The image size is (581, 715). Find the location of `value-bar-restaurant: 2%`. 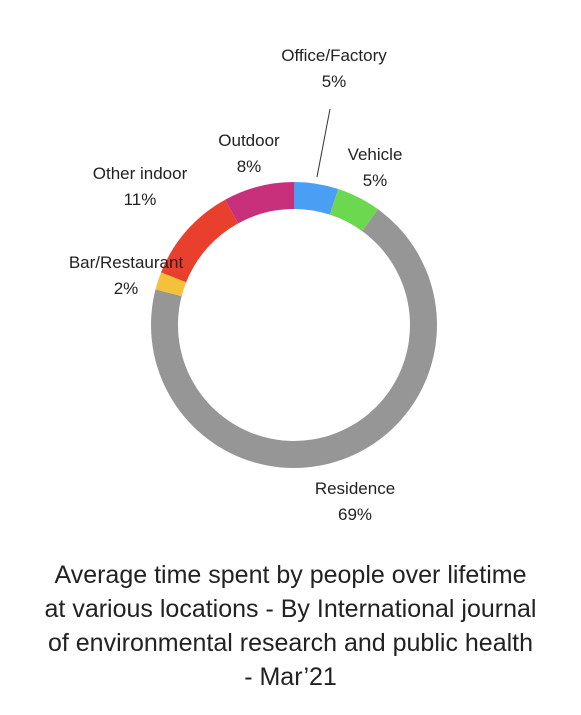

value-bar-restaurant: 2% is located at coordinates (126, 288).